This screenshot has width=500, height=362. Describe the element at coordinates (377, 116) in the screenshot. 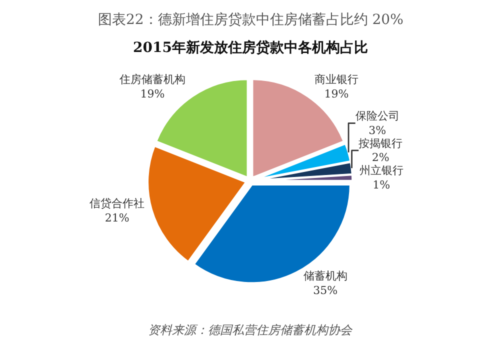

I see `slice-label: 保险公司` at that location.